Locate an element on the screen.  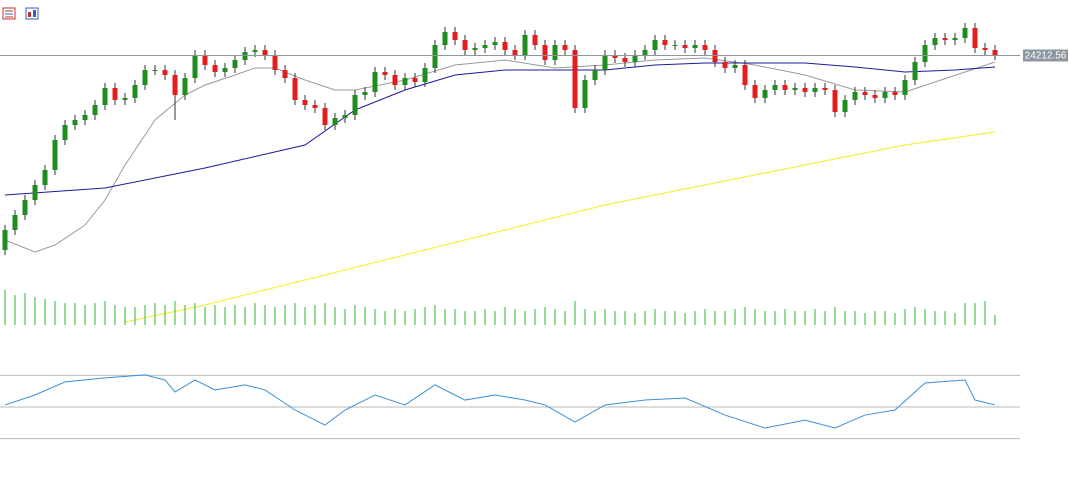
price-label-box is located at coordinates (1045, 55).